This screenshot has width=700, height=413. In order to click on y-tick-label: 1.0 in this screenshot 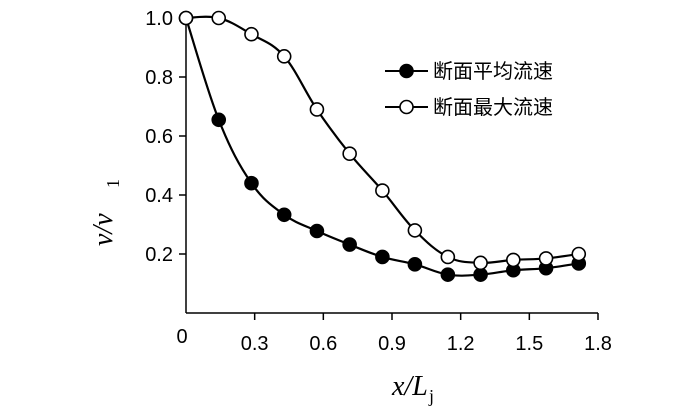, I will do `click(159, 19)`.